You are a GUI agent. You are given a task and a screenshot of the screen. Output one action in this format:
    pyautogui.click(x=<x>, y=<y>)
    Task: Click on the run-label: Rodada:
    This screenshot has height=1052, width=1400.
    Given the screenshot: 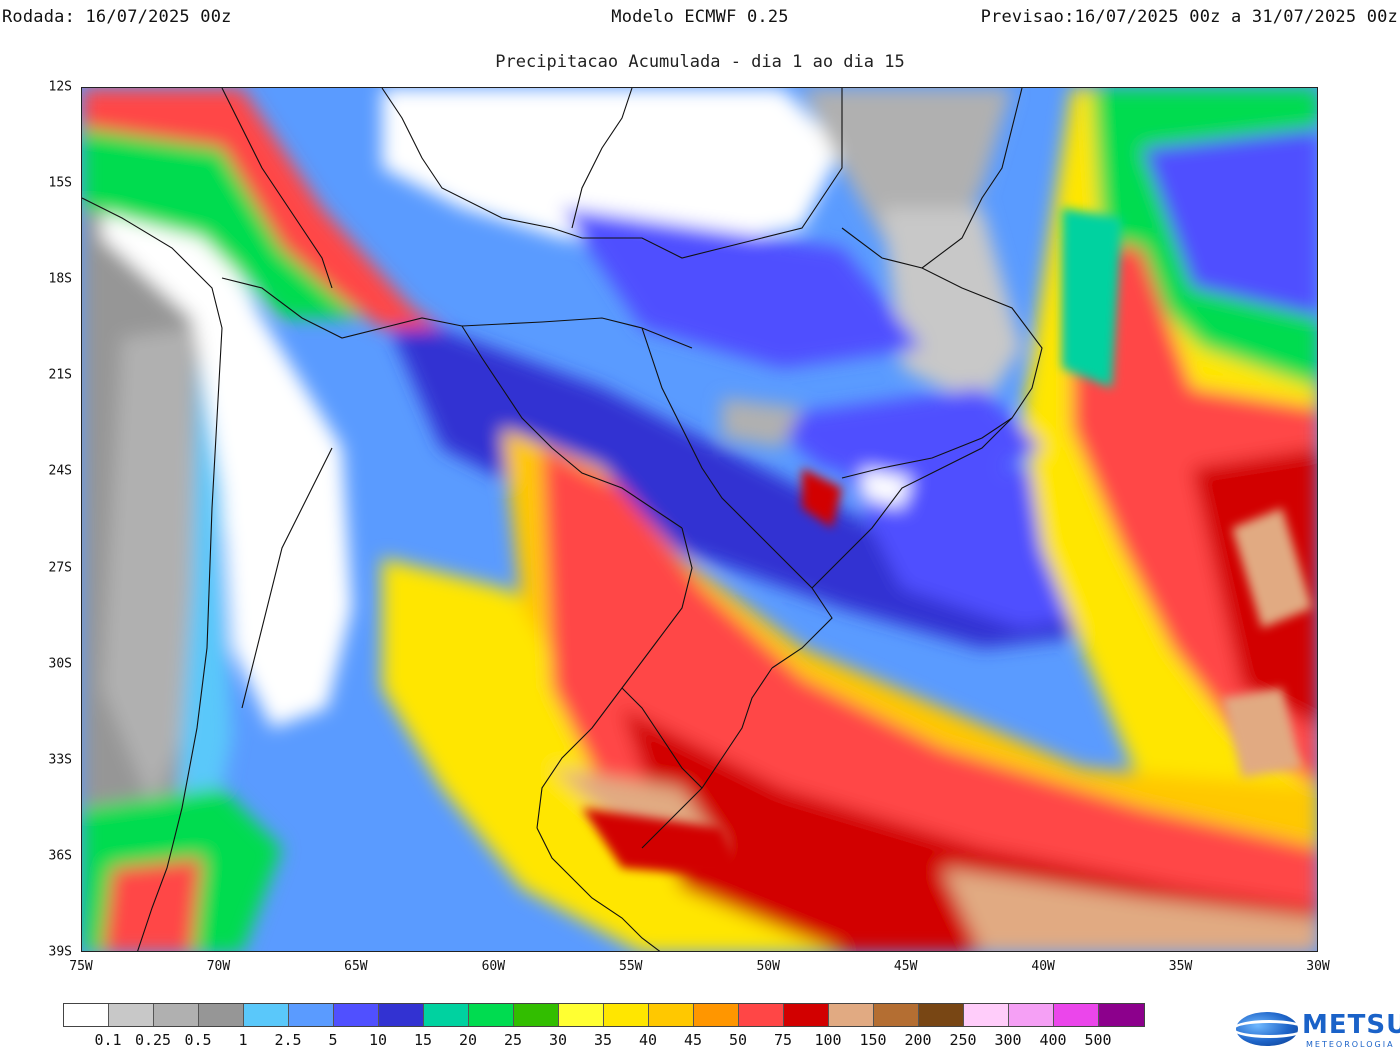 What is the action you would take?
    pyautogui.click(x=39, y=17)
    